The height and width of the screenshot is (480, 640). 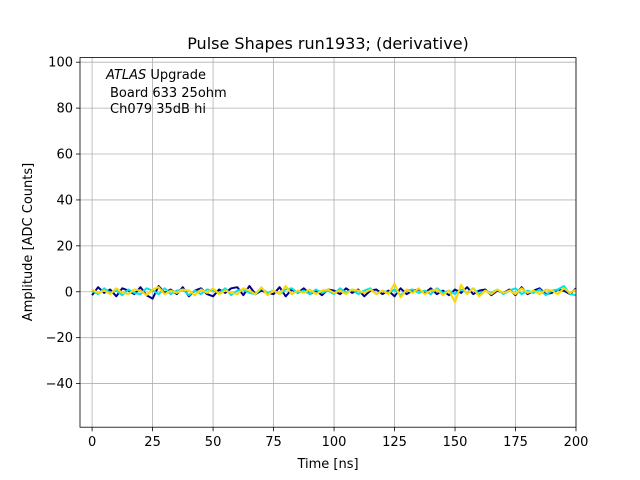 What do you see at coordinates (327, 464) in the screenshot?
I see `x-axis-label: Time [ns]` at bounding box center [327, 464].